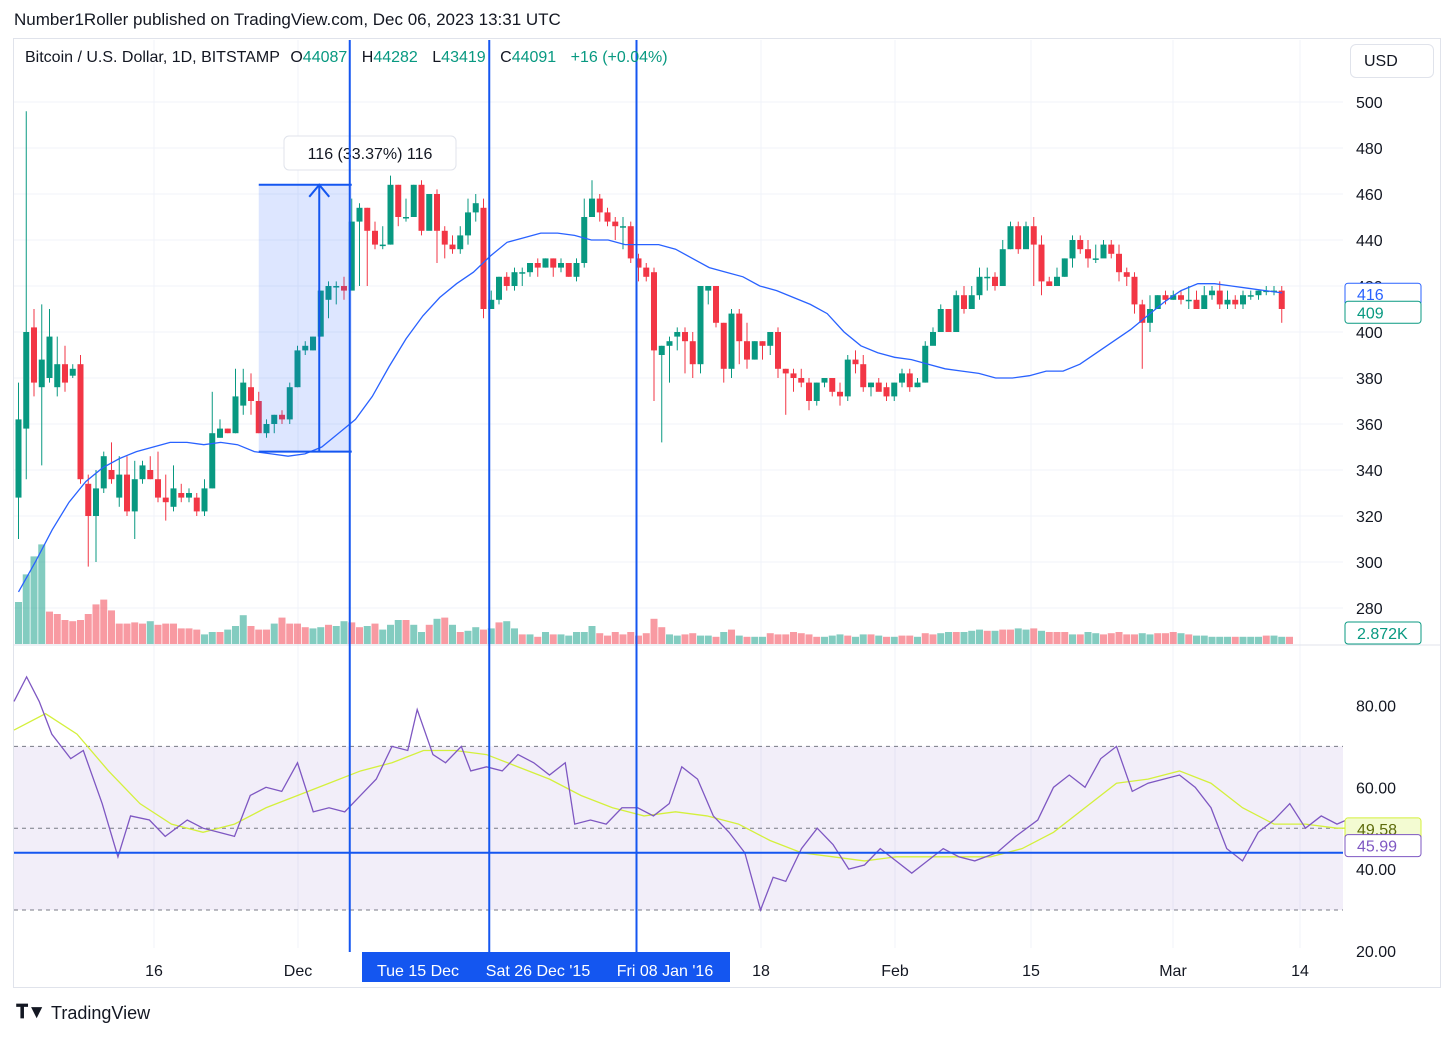 The height and width of the screenshot is (1037, 1456). What do you see at coordinates (1369, 241) in the screenshot?
I see `price-tick: 440` at bounding box center [1369, 241].